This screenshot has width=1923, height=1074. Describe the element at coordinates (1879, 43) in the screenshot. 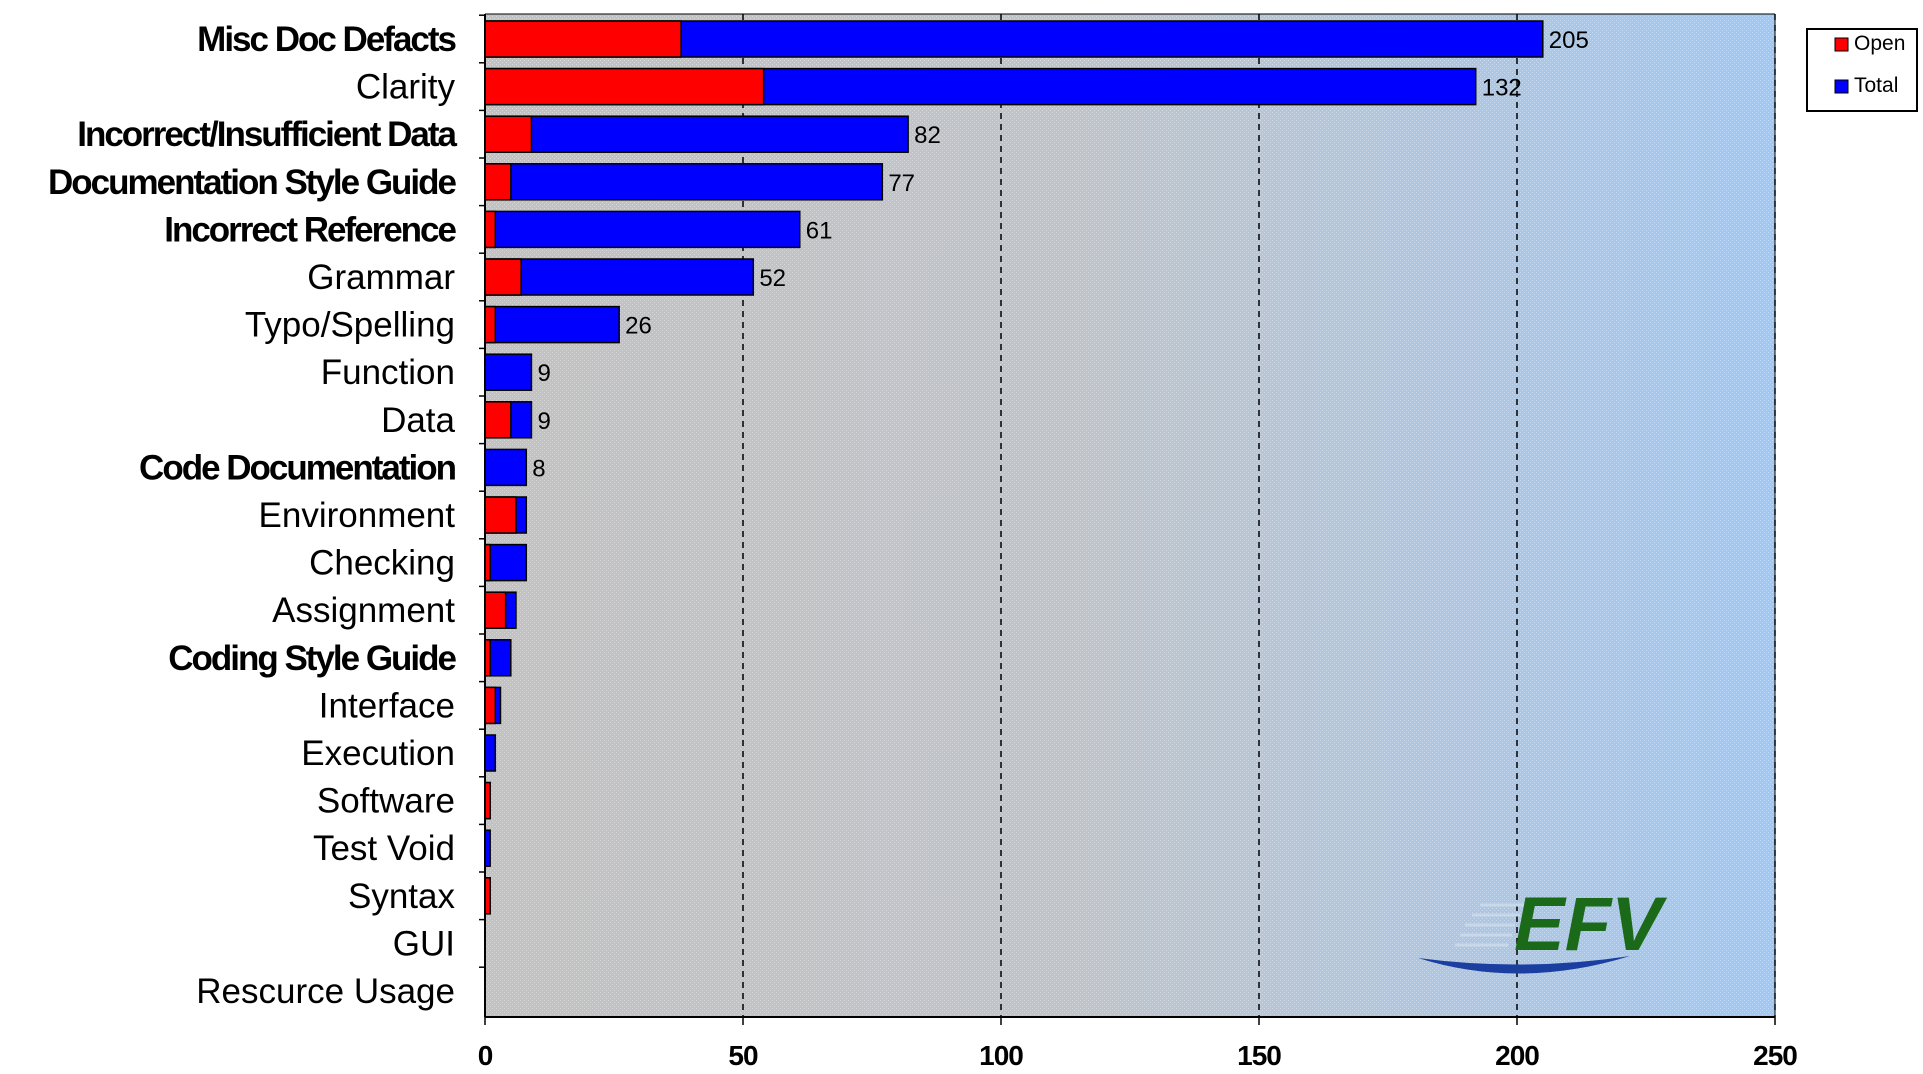

I see `legend-label: Open` at that location.